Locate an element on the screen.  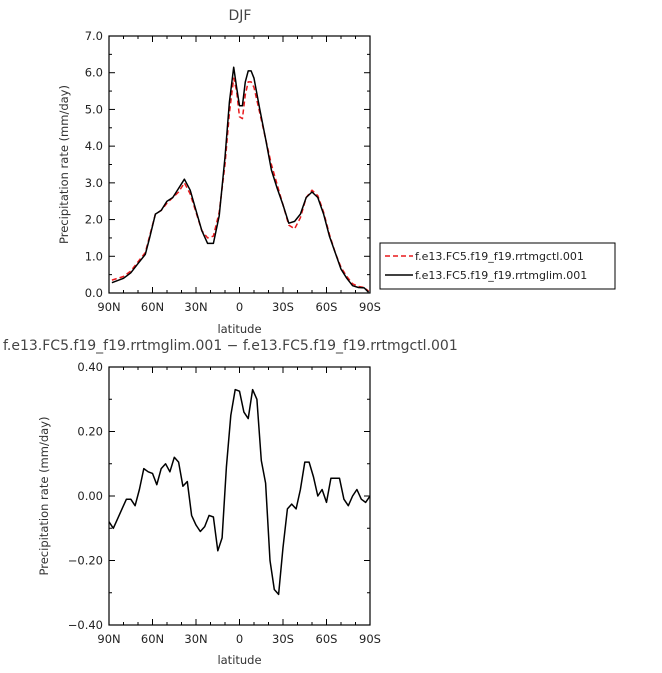
top-xtick-label: 90S is located at coordinates (370, 307).